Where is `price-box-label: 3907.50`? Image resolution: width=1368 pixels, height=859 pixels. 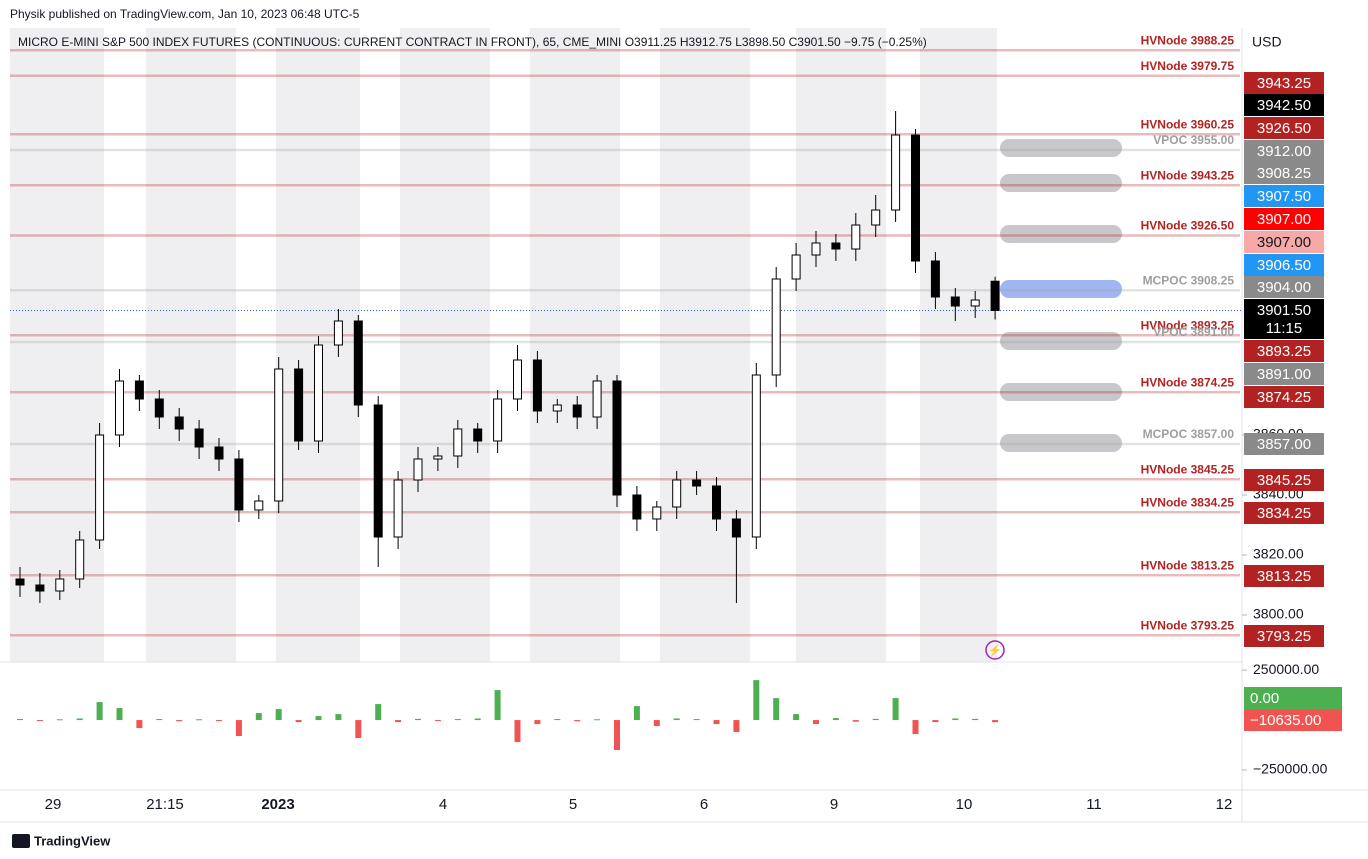
price-box-label: 3907.50 is located at coordinates (1284, 196).